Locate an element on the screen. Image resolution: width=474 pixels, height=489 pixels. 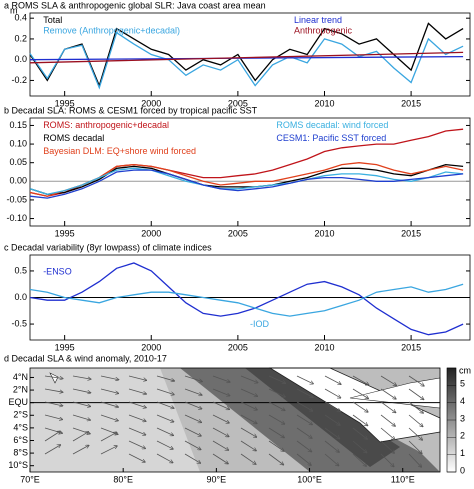
y-tick-label: 0.4 is located at coordinates (20, 18).